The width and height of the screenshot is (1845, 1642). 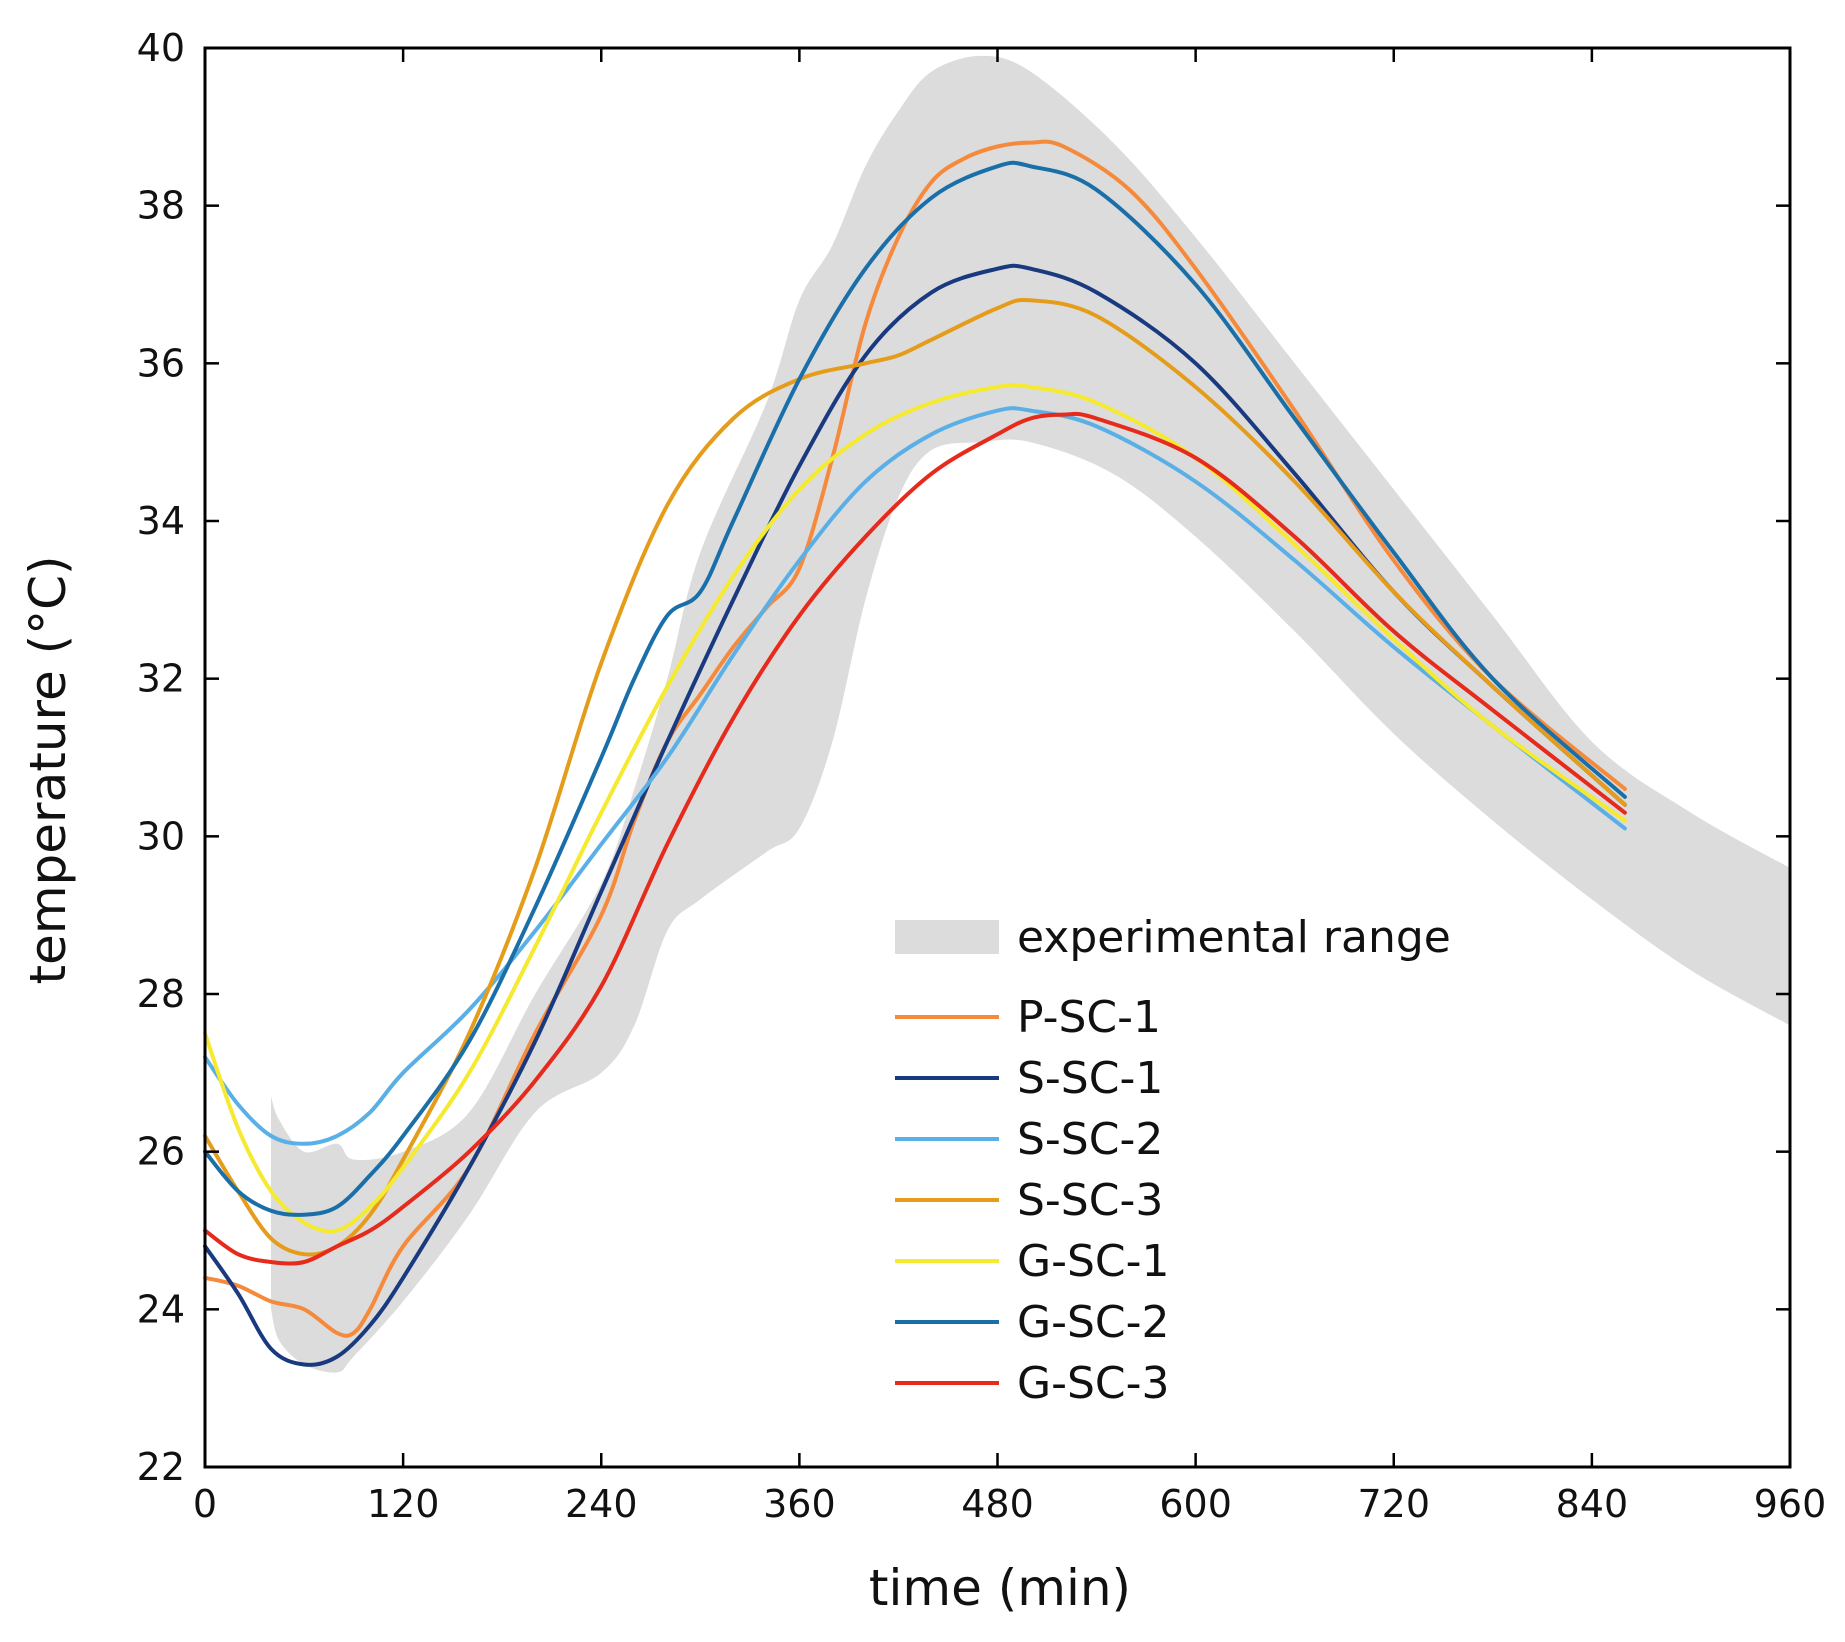 I want to click on legend-label-p-sc-1: P-SC-1, so click(x=1089, y=1017).